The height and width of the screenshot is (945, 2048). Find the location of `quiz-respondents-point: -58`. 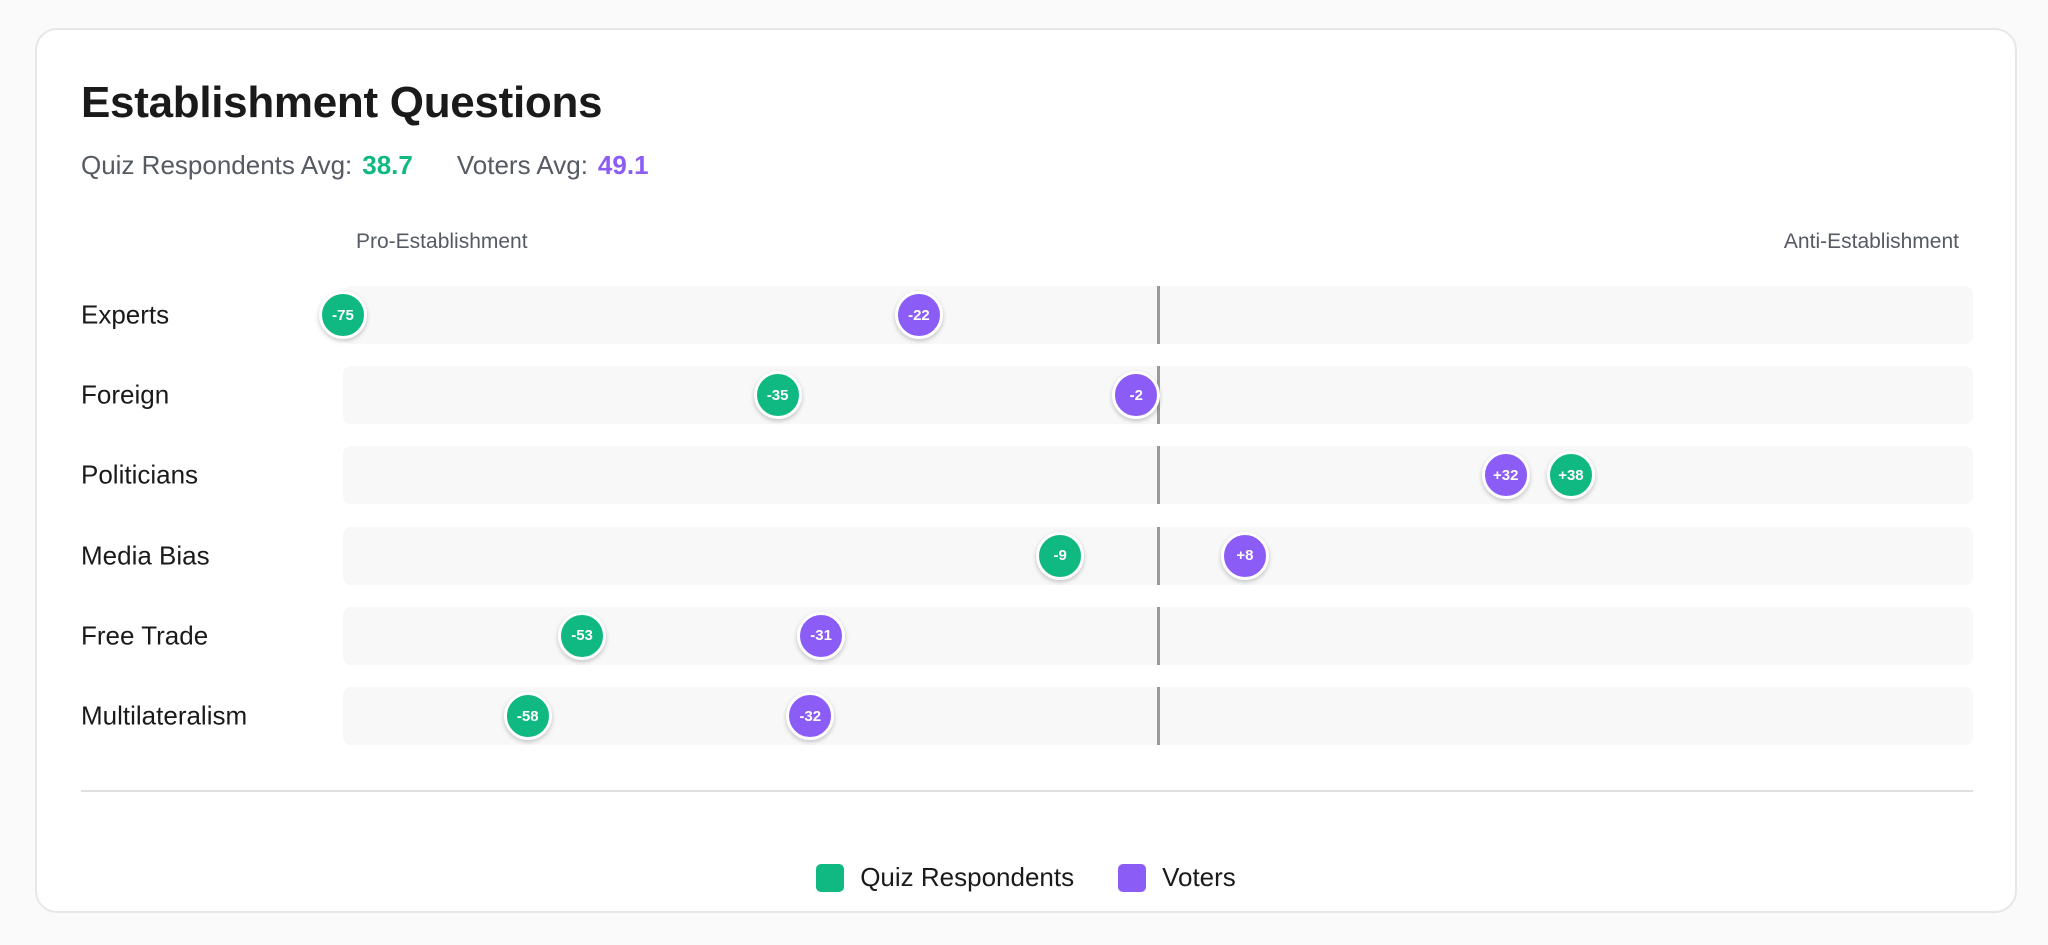

quiz-respondents-point: -58 is located at coordinates (527, 716).